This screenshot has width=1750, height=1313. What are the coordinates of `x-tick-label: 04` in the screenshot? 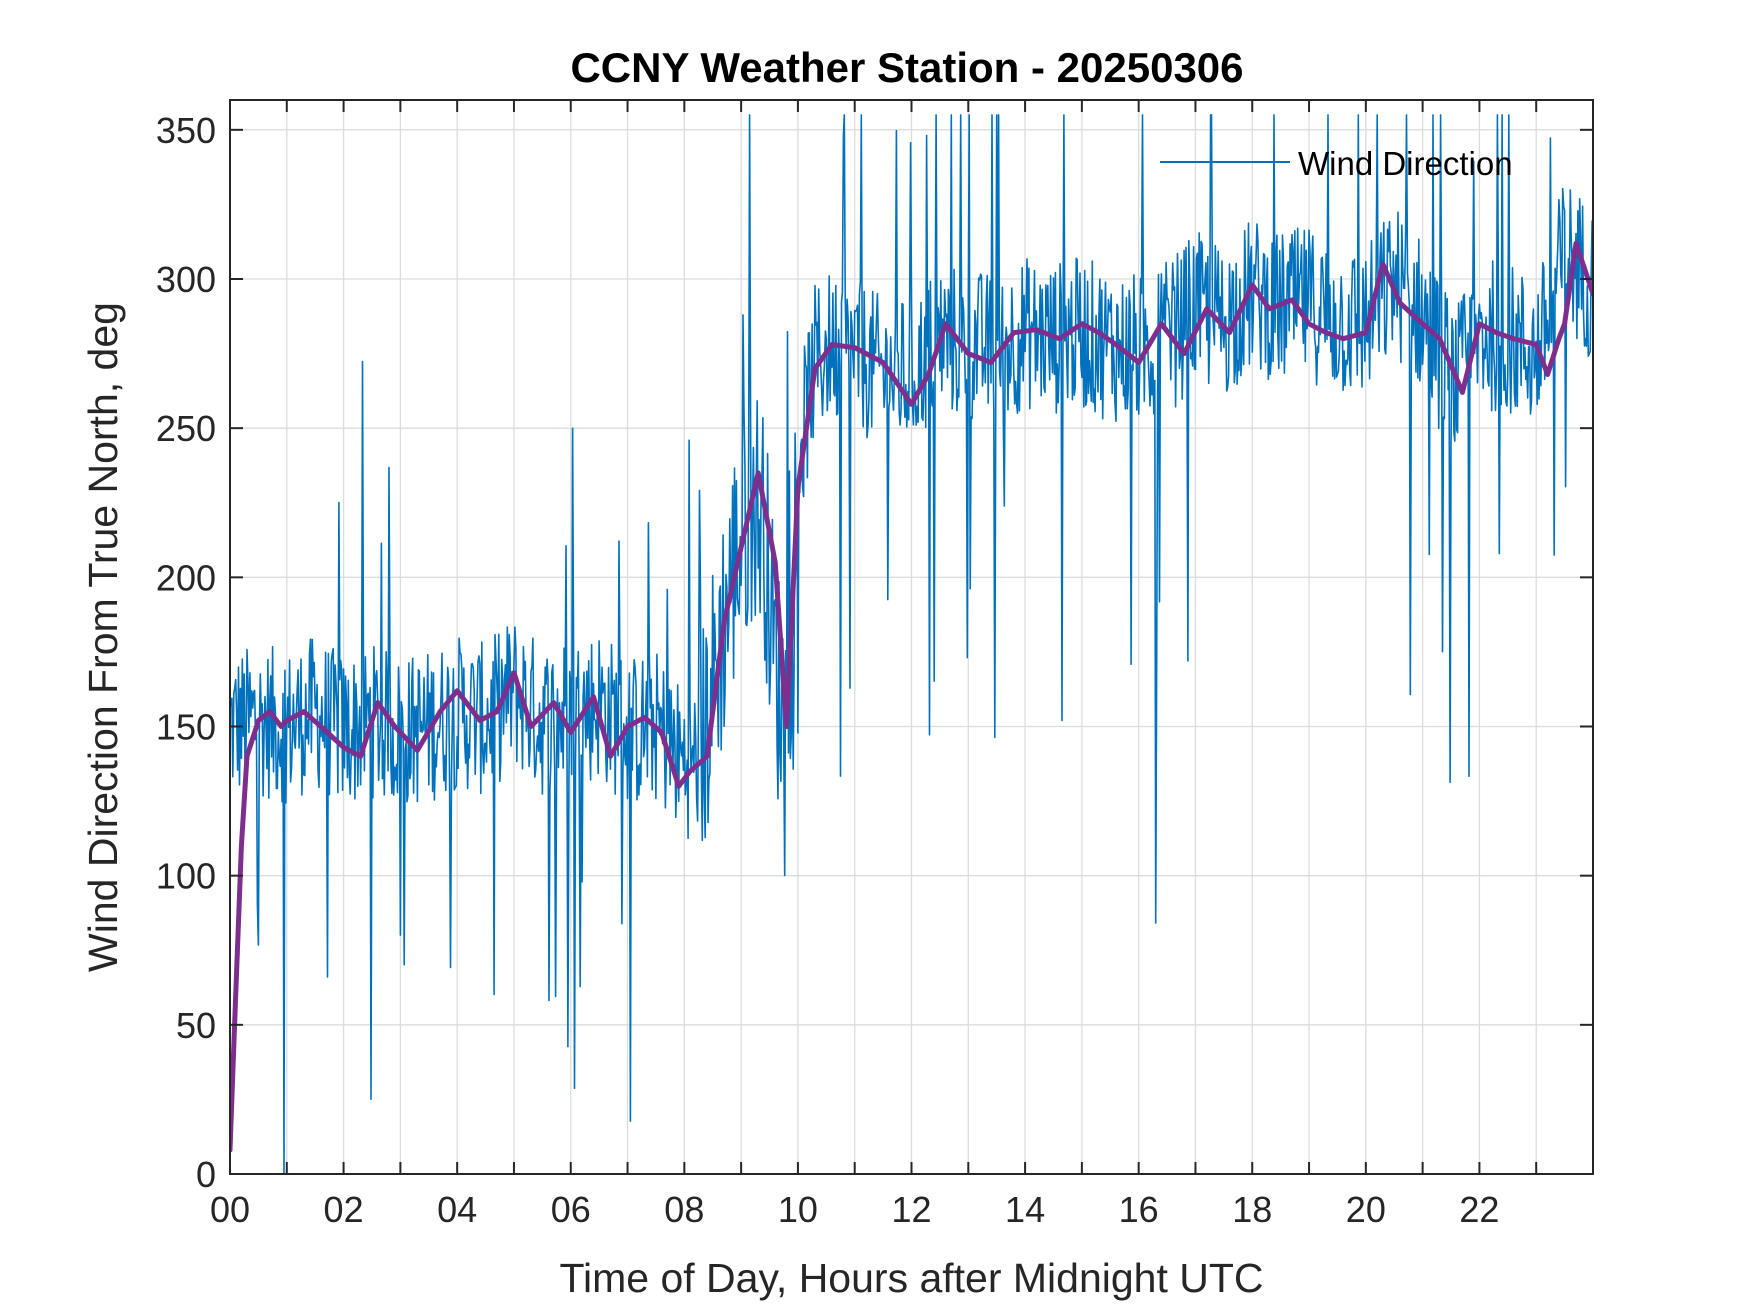 It's located at (457, 1209).